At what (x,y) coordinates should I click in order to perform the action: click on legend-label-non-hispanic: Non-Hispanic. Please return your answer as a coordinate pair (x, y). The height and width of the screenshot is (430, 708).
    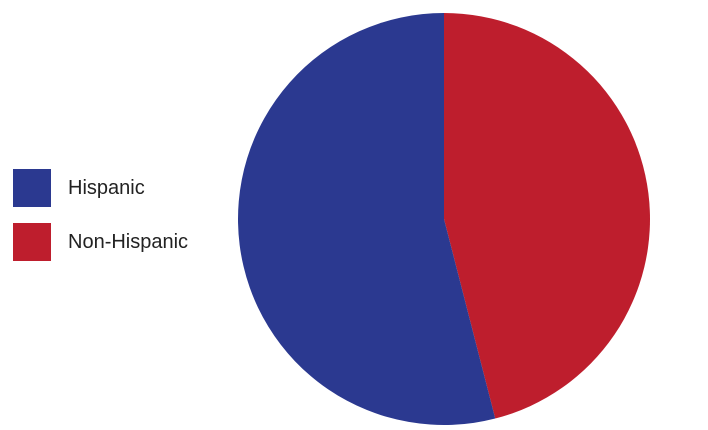
    Looking at the image, I should click on (128, 241).